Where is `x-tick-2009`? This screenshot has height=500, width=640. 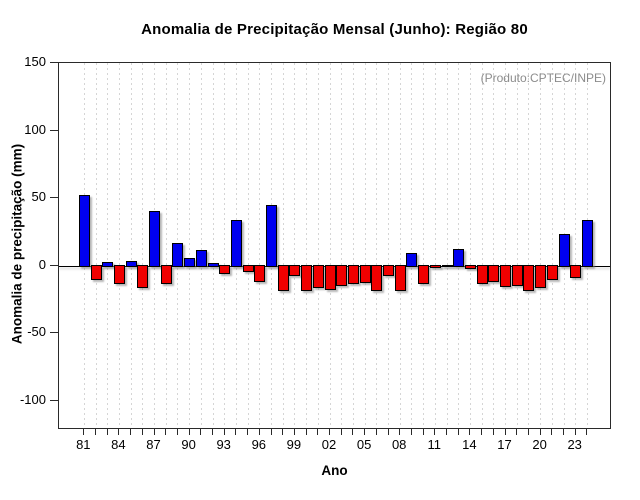 x-tick-2009 is located at coordinates (411, 432).